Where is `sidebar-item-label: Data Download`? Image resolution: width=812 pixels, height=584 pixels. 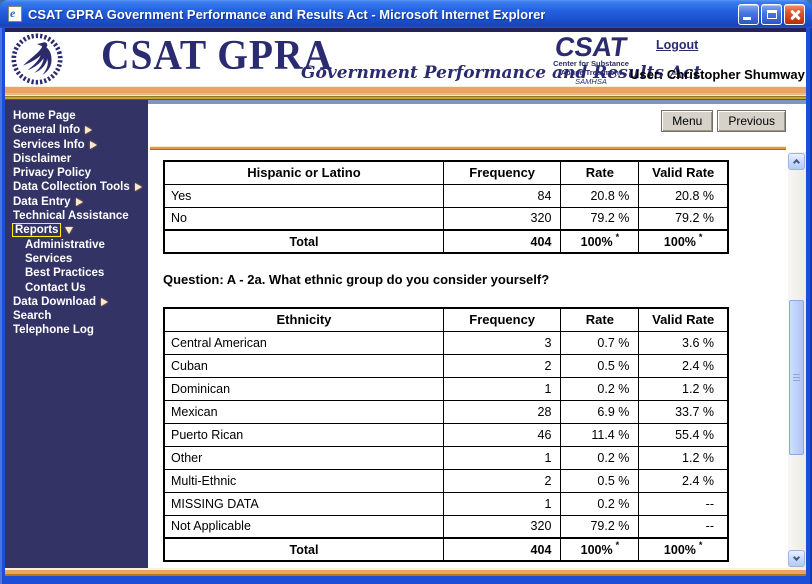 sidebar-item-label: Data Download is located at coordinates (55, 301).